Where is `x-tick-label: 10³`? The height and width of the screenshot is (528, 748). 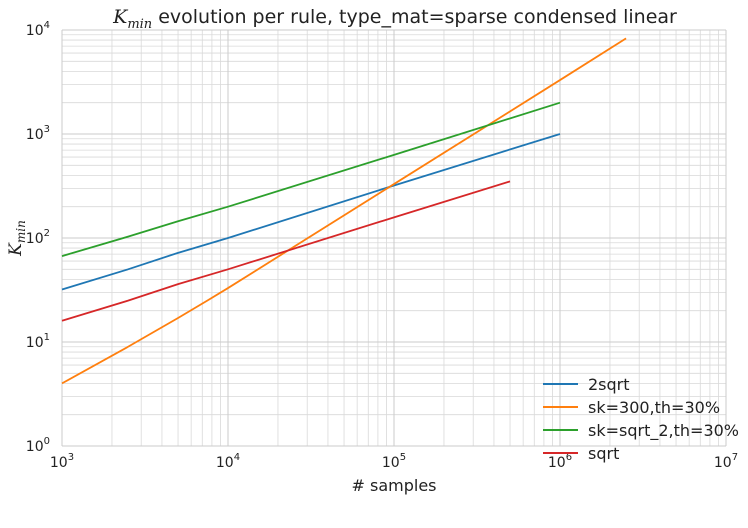 x-tick-label: 10³ is located at coordinates (62, 461).